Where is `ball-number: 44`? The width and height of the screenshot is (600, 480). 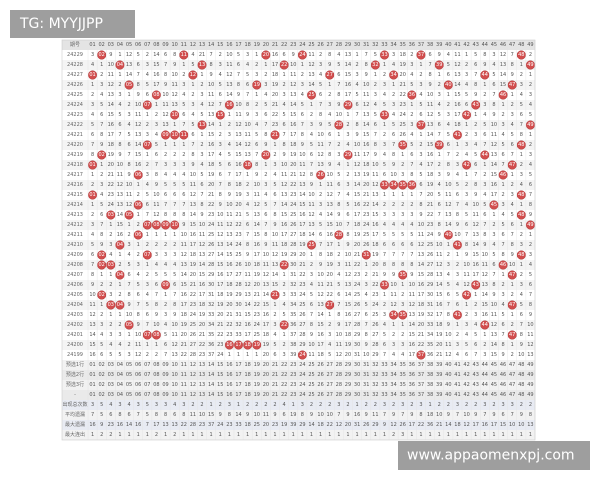 ball-number: 44 is located at coordinates (485, 75).